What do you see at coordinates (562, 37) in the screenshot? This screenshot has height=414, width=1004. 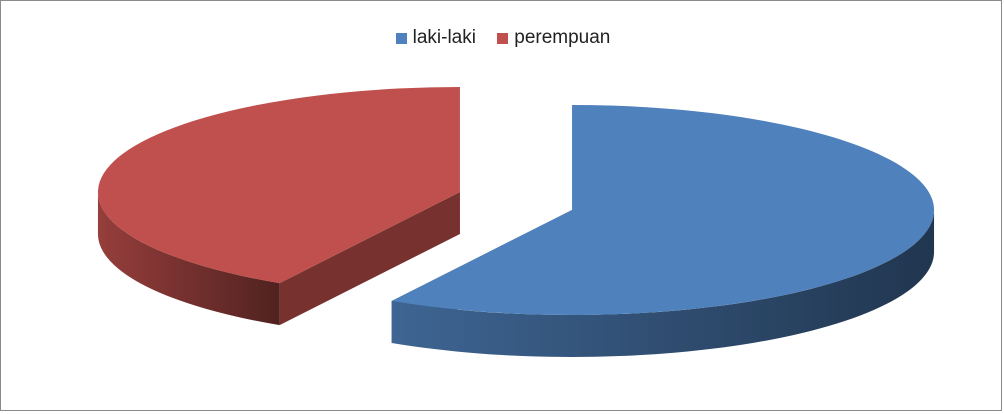 I see `legend-label-perempuan: perempuan` at bounding box center [562, 37].